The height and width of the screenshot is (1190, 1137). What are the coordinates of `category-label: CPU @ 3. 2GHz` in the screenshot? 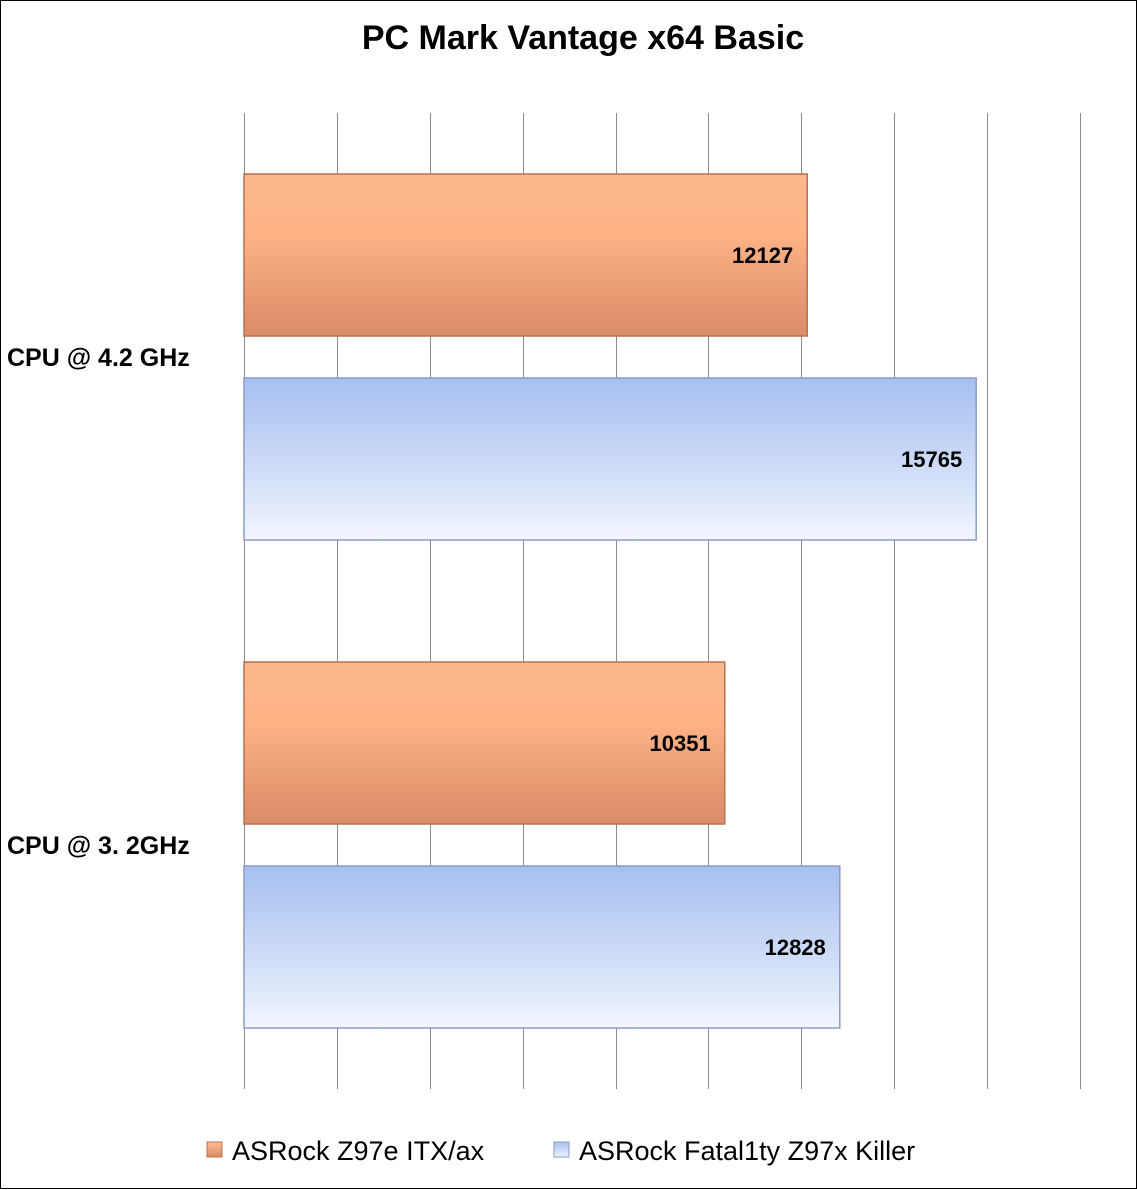 It's located at (98, 846).